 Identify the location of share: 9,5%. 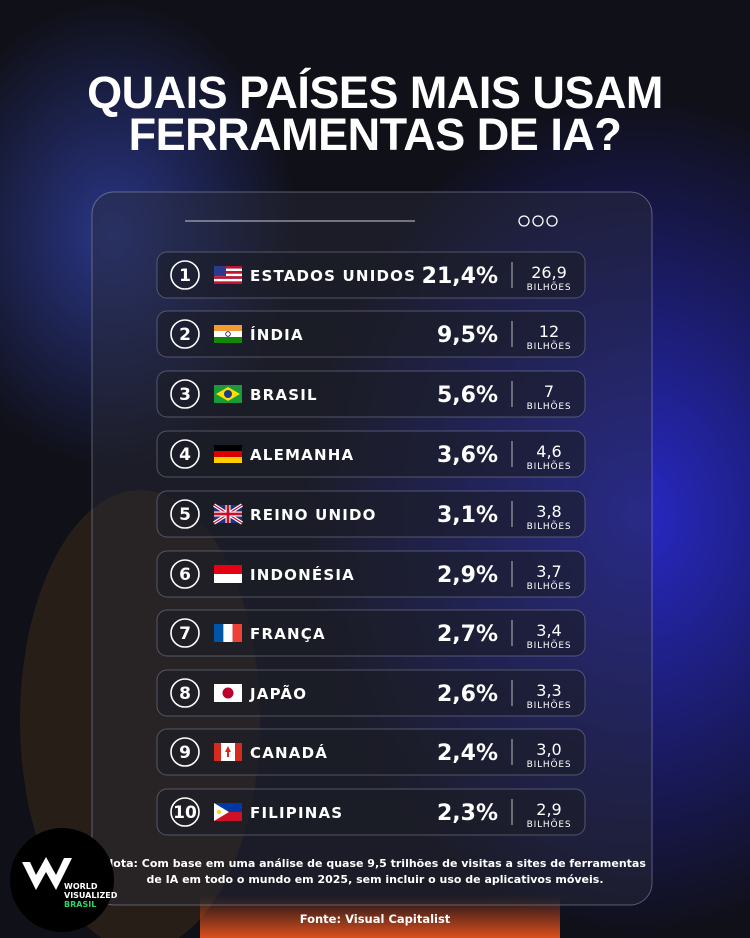
(467, 335).